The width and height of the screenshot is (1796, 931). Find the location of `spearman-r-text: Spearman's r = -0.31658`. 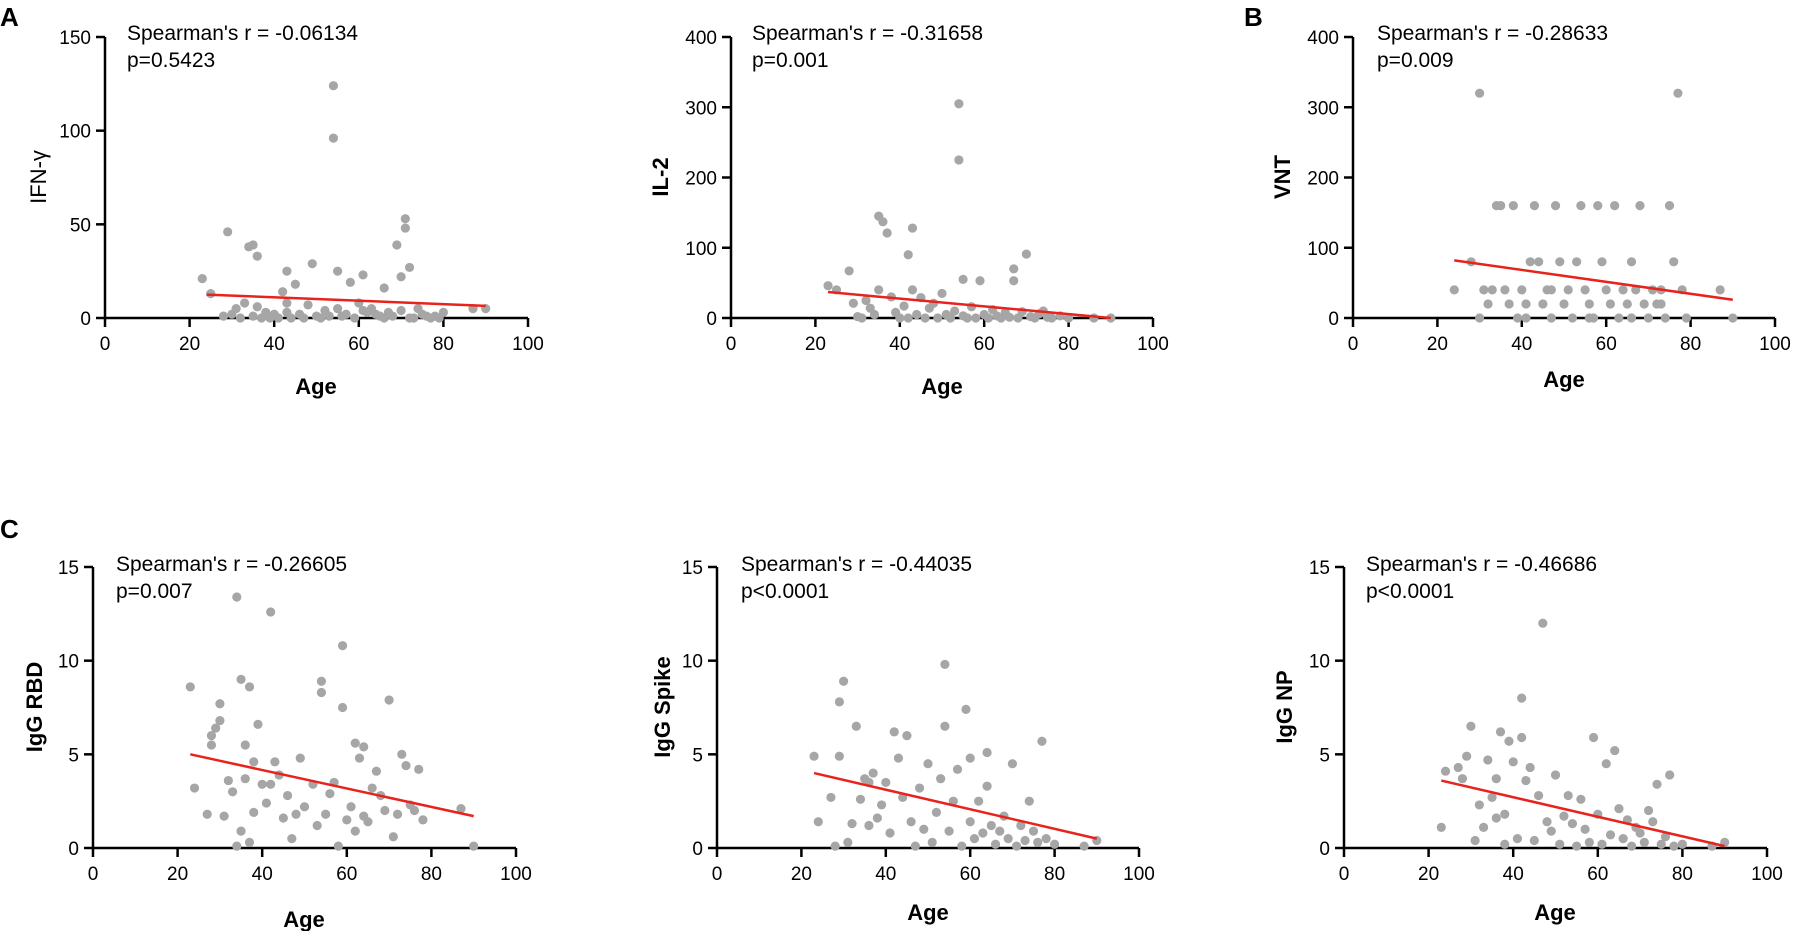

spearman-r-text: Spearman's r = -0.31658 is located at coordinates (867, 33).